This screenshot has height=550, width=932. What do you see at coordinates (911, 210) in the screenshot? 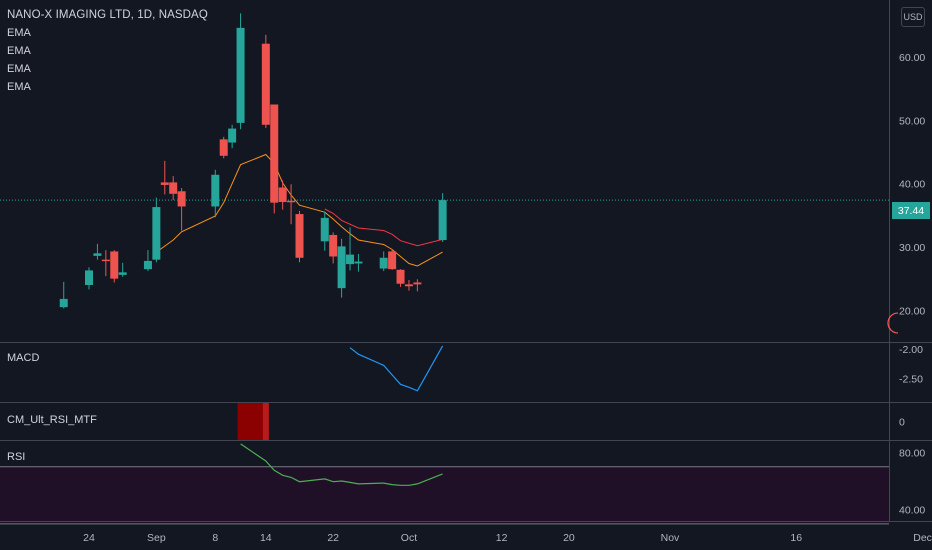
I see `last-price-badge: 37.44` at bounding box center [911, 210].